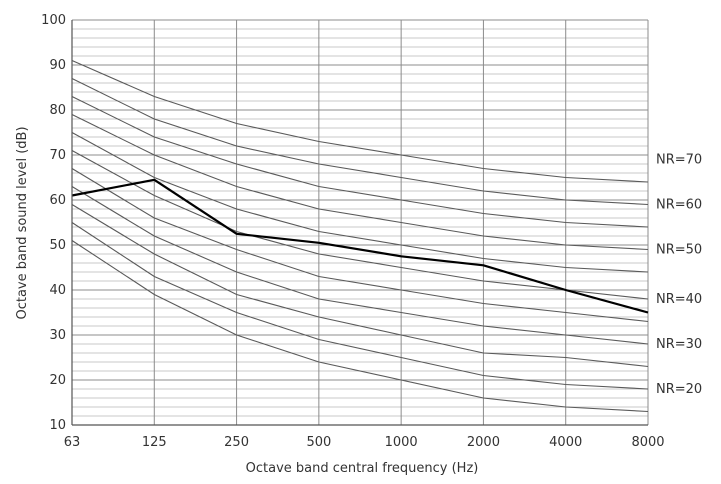 Image resolution: width=721 pixels, height=484 pixels. What do you see at coordinates (57, 245) in the screenshot?
I see `y-tick-label: 50` at bounding box center [57, 245].